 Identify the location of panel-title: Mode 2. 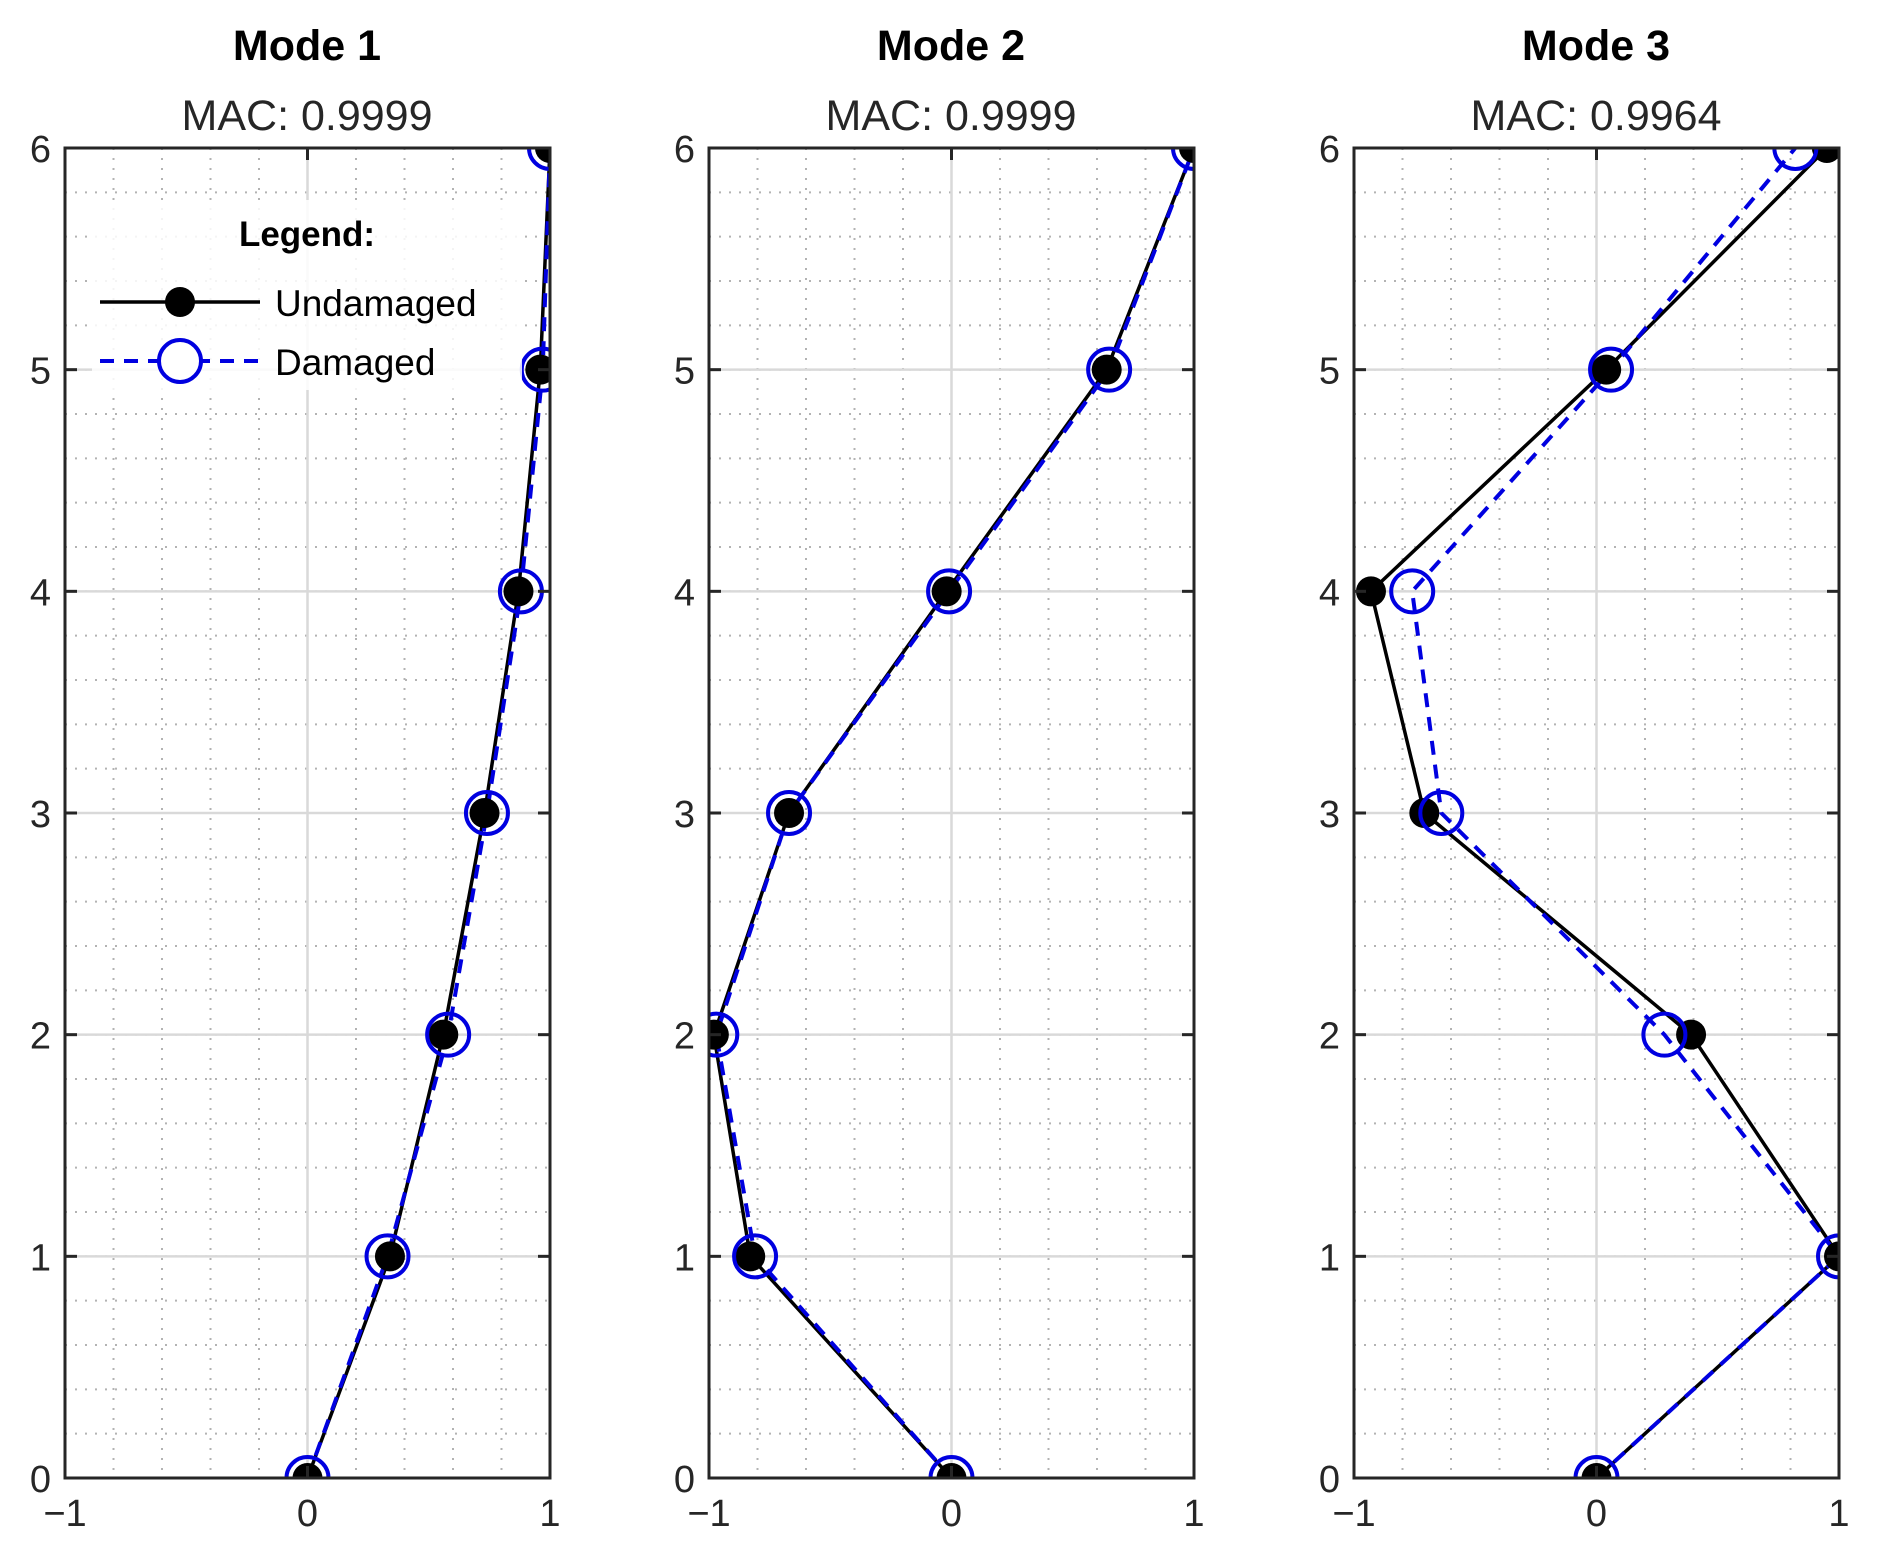
(951, 46).